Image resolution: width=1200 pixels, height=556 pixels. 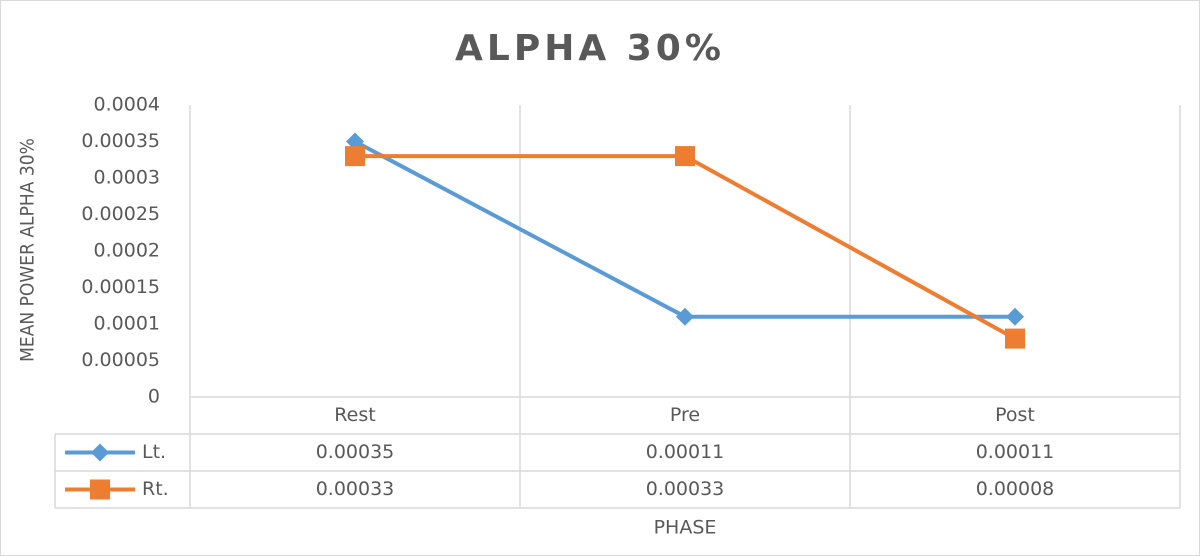 What do you see at coordinates (590, 48) in the screenshot?
I see `chart-title: ALPHA 30%` at bounding box center [590, 48].